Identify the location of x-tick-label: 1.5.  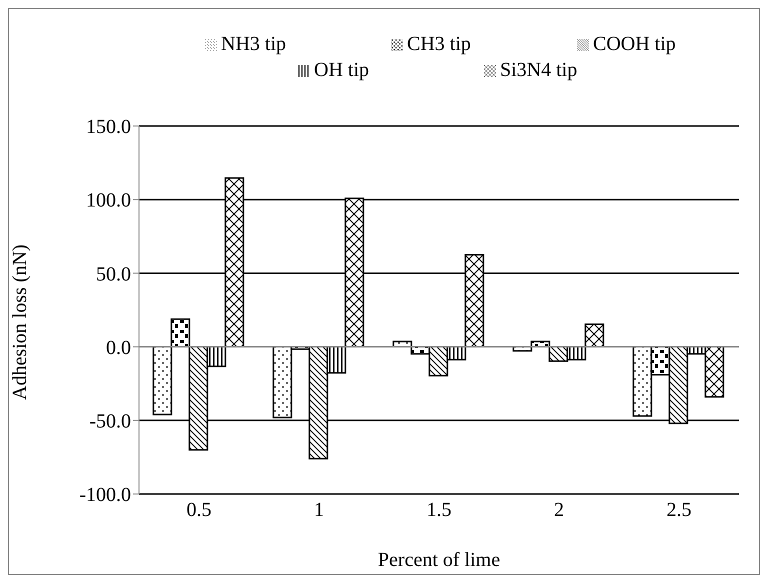
(439, 510).